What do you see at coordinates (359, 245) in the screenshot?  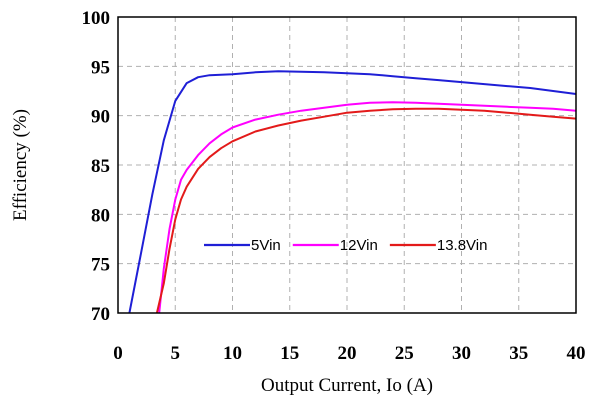 I see `legend-label: 12Vin` at bounding box center [359, 245].